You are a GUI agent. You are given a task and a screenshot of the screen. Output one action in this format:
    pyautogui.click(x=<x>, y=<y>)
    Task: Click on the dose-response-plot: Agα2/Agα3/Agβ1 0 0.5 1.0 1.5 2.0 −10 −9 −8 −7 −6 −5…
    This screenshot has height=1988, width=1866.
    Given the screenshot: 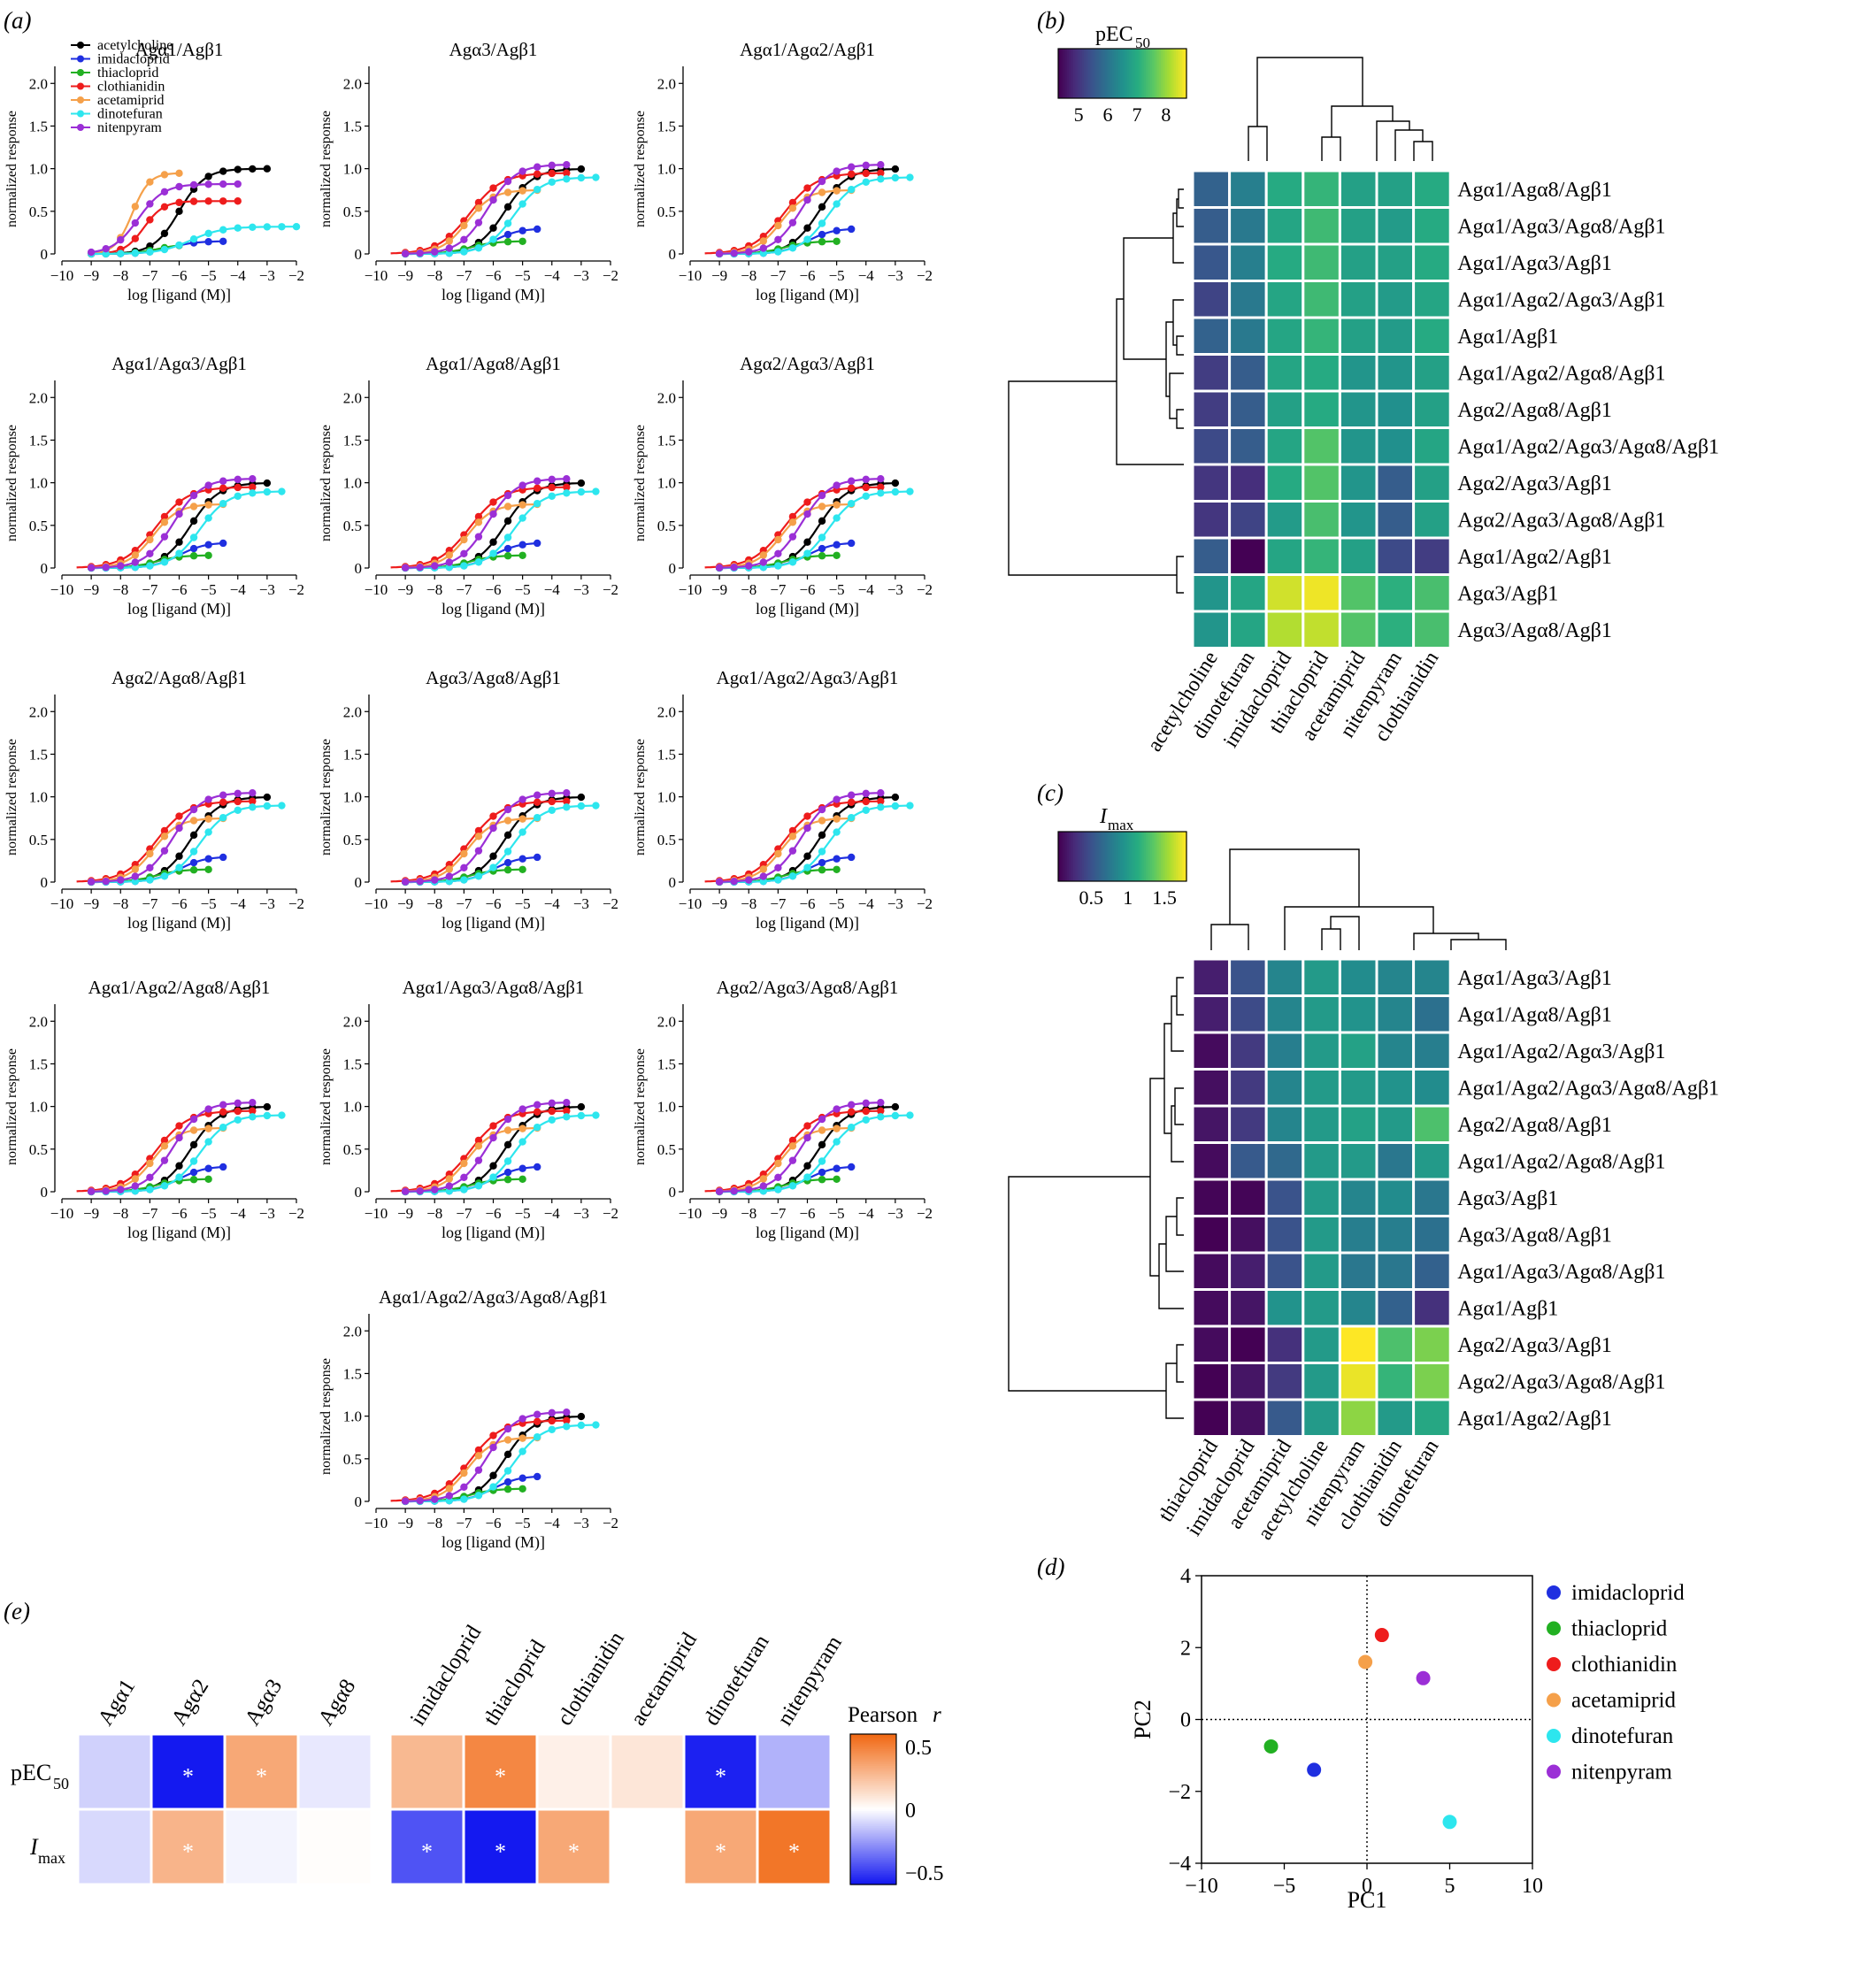 What is the action you would take?
    pyautogui.click(x=783, y=485)
    